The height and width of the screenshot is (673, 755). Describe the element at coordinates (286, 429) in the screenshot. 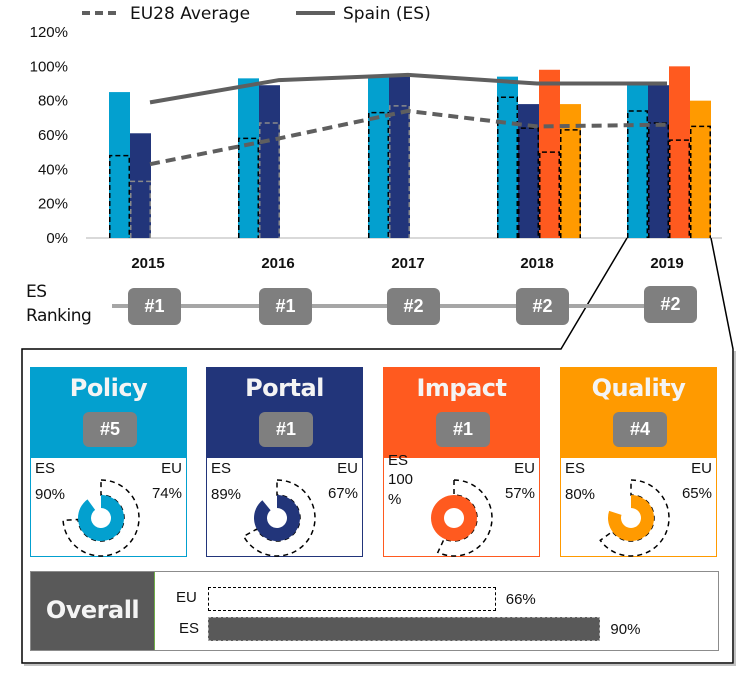

I see `card-portal-rank: #1` at that location.